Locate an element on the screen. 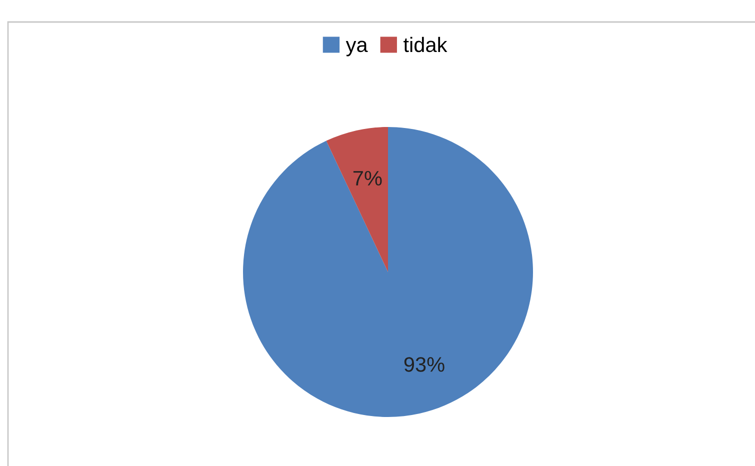  data-label: 7% is located at coordinates (367, 178).